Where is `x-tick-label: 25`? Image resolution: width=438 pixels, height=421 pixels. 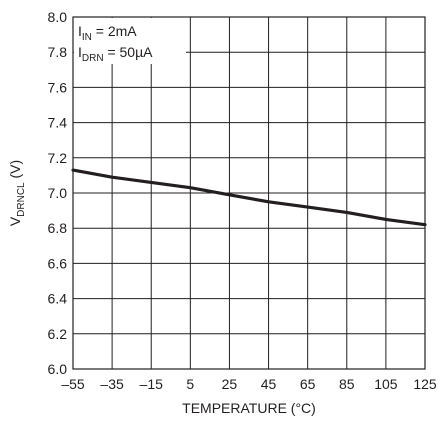 x-tick-label: 25 is located at coordinates (230, 384).